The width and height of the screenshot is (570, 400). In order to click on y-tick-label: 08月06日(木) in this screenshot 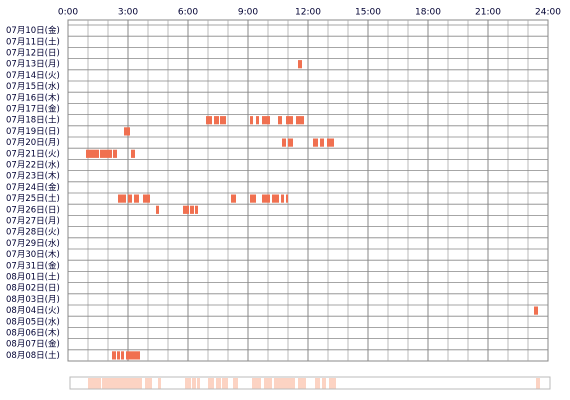, I will do `click(33, 333)`.